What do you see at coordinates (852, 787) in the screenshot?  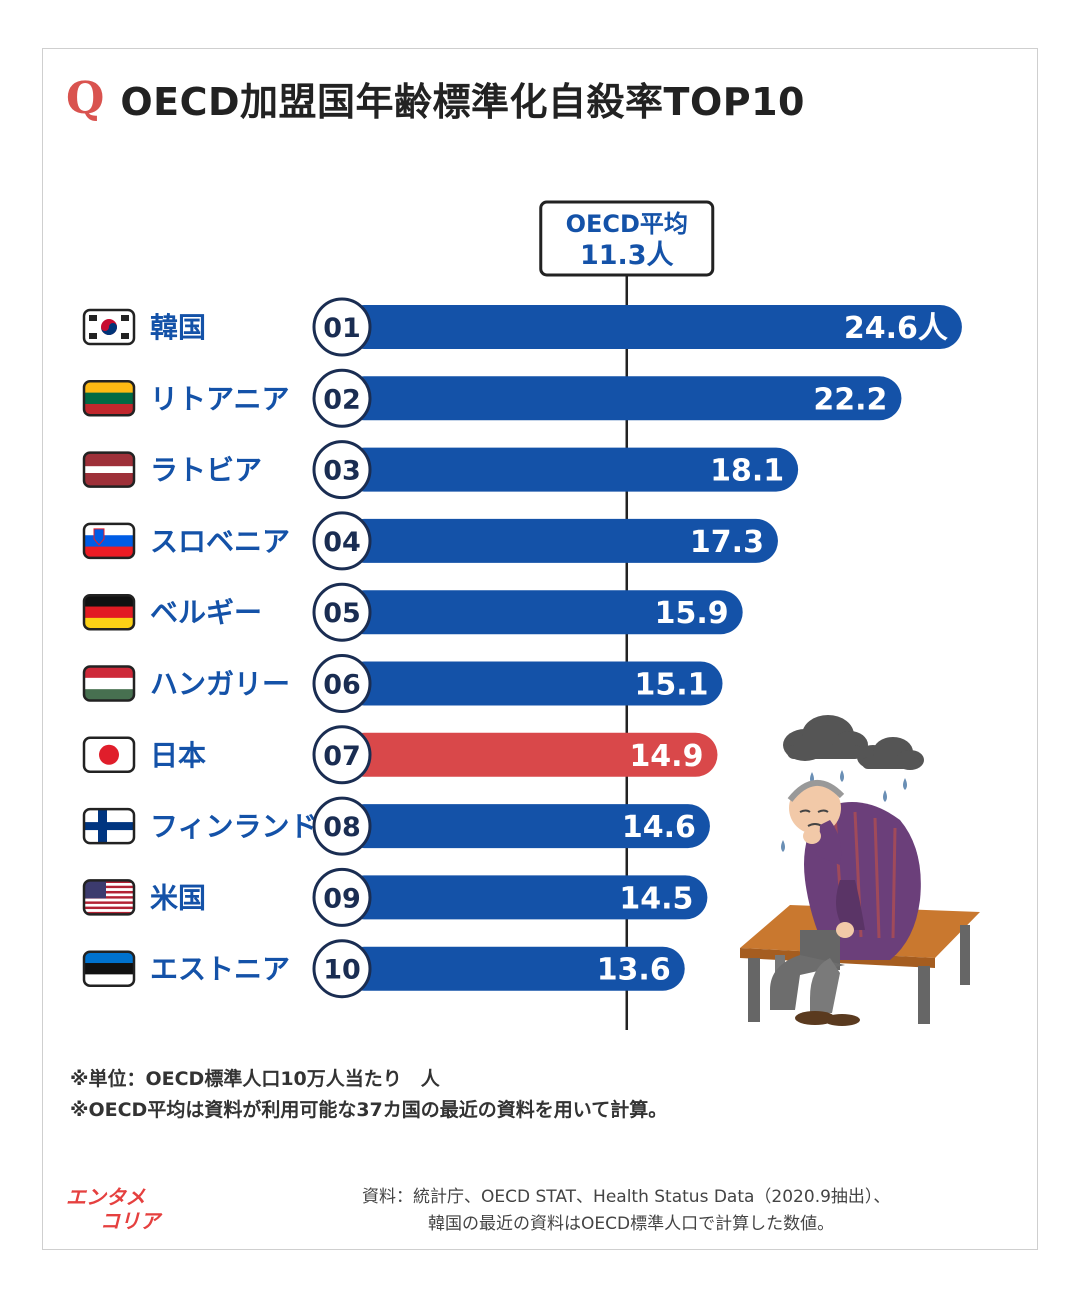 I see `rain-cloud-icon` at bounding box center [852, 787].